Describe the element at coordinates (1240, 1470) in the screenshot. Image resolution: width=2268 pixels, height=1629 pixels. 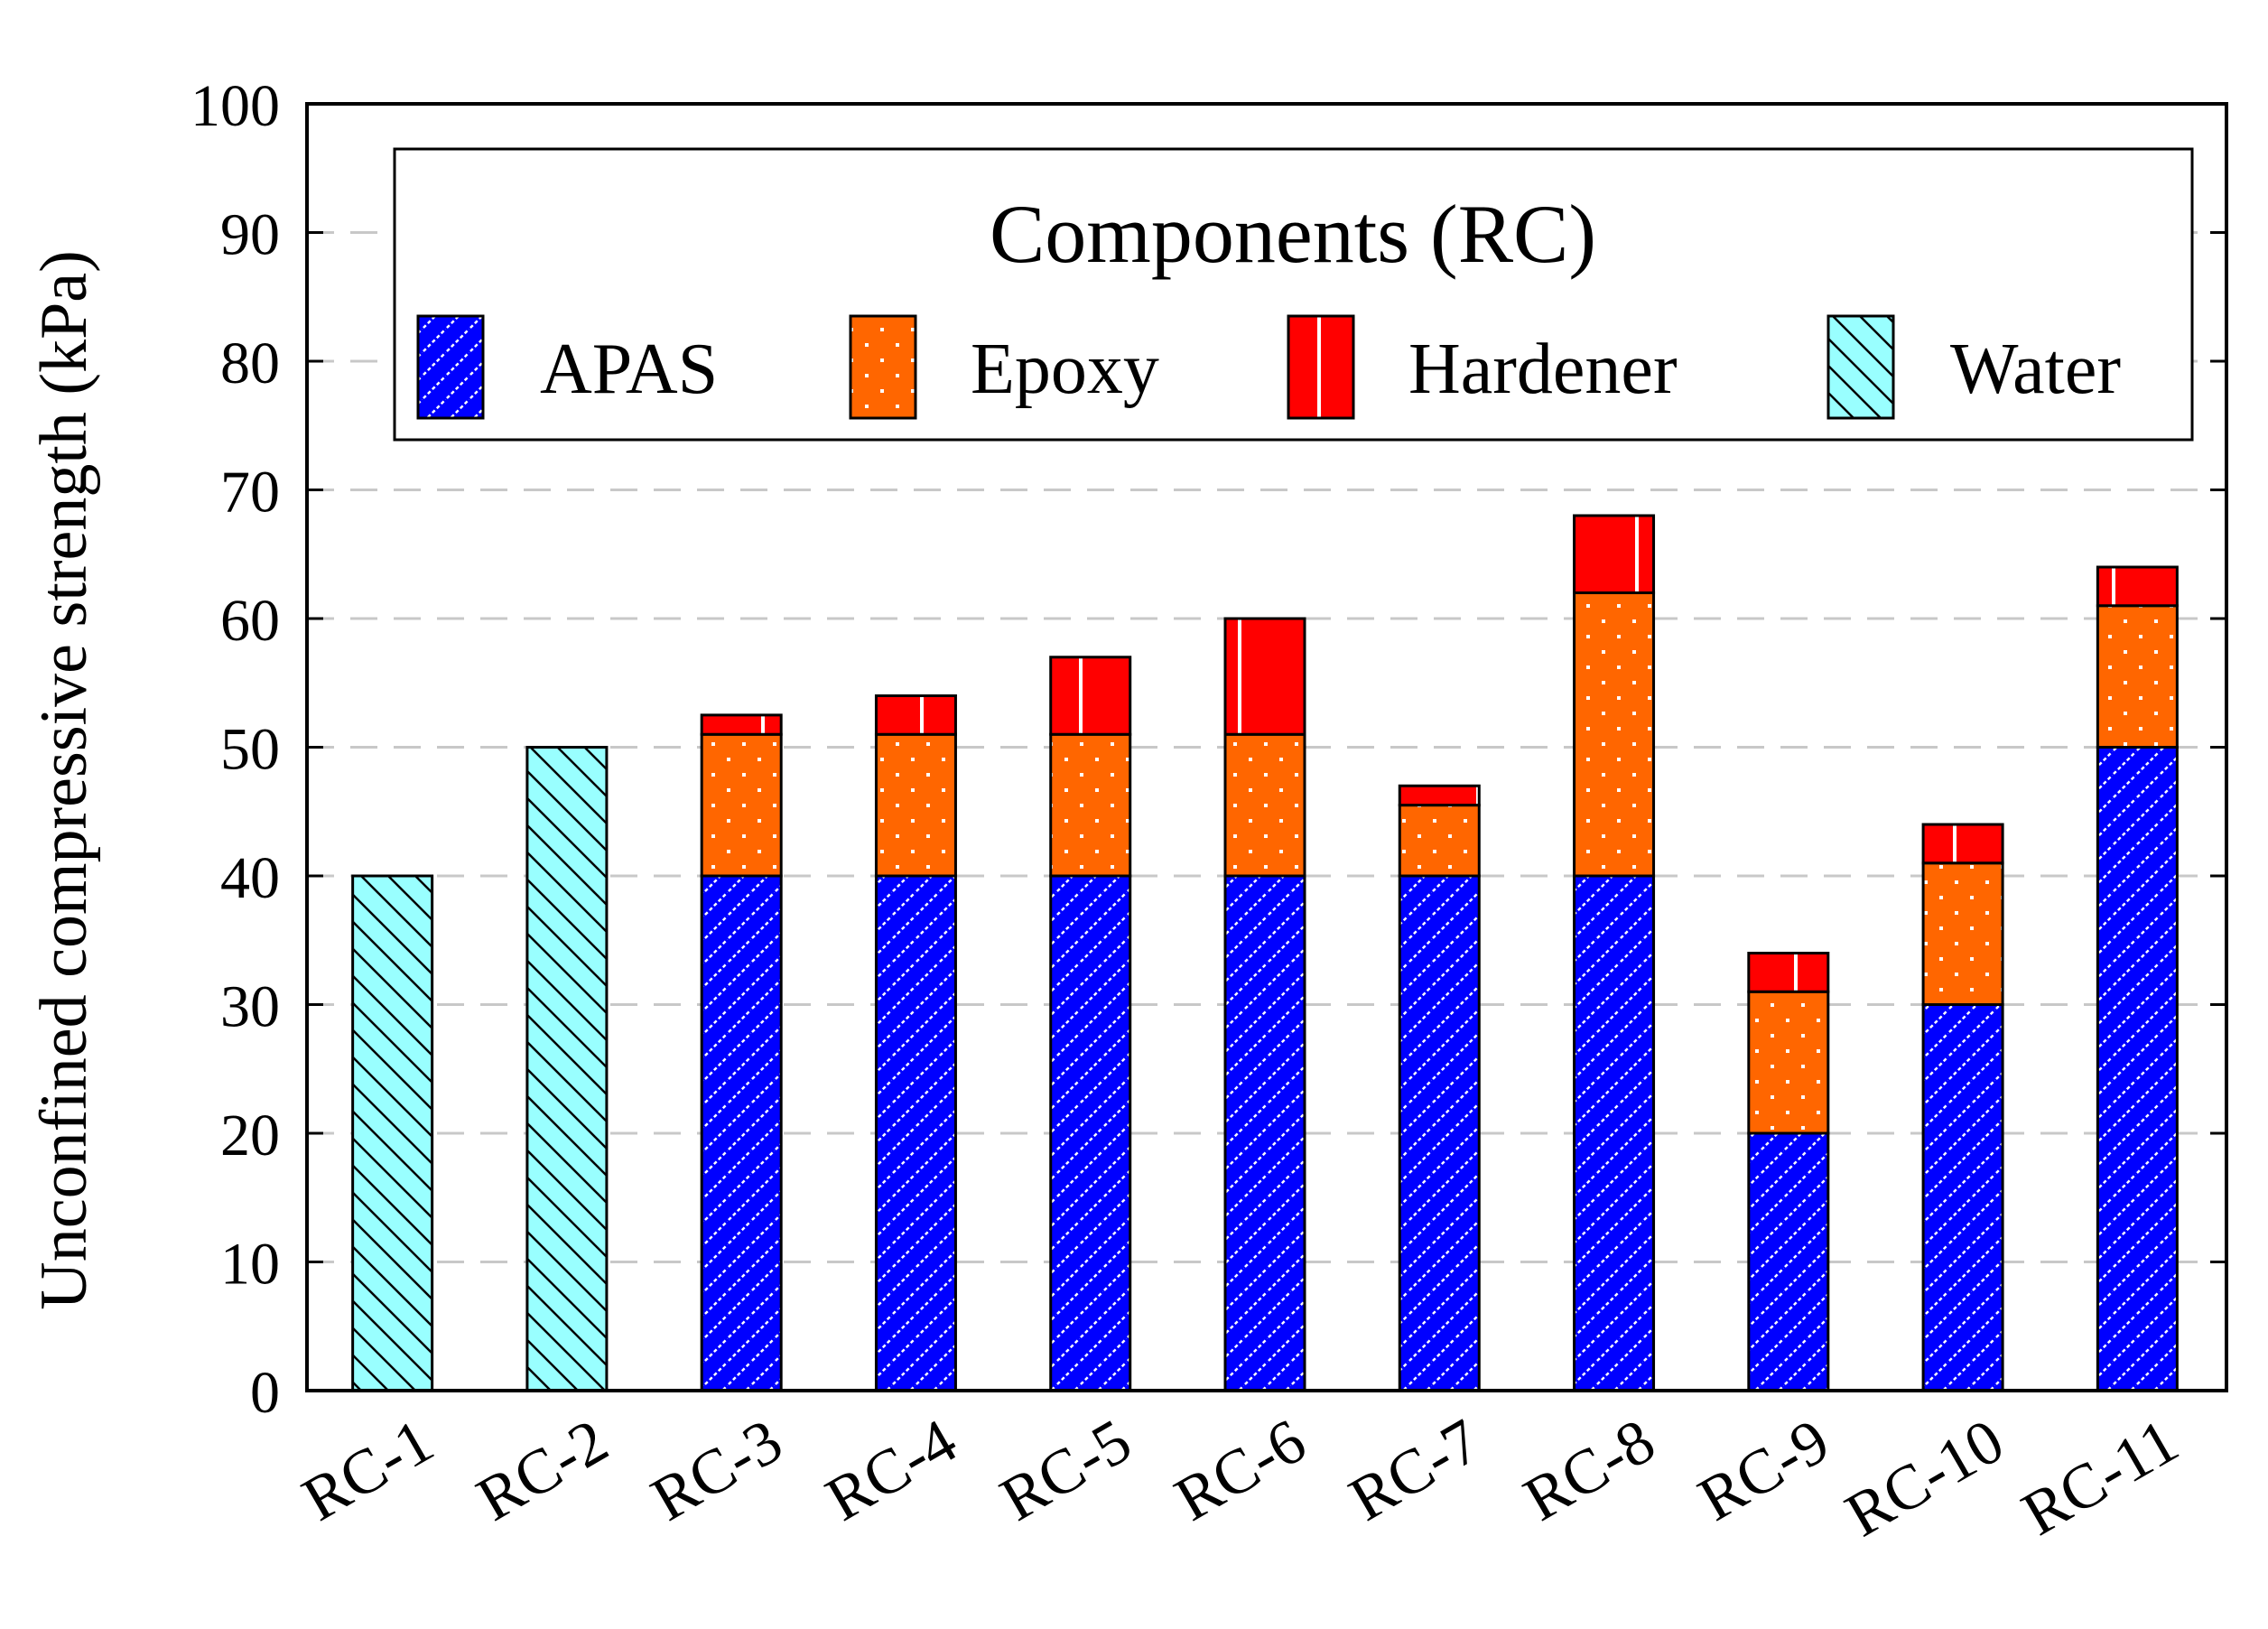
I see `x-tick-label-RC-6: RC-6` at that location.